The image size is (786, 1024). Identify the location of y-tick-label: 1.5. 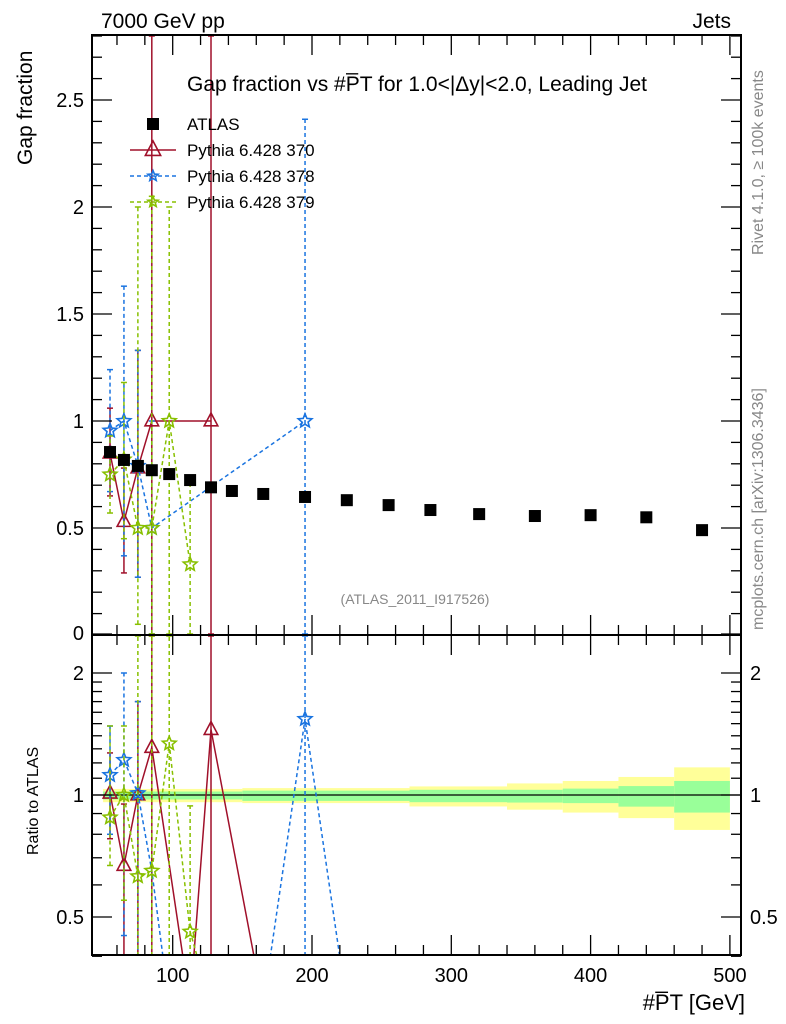
(70, 315).